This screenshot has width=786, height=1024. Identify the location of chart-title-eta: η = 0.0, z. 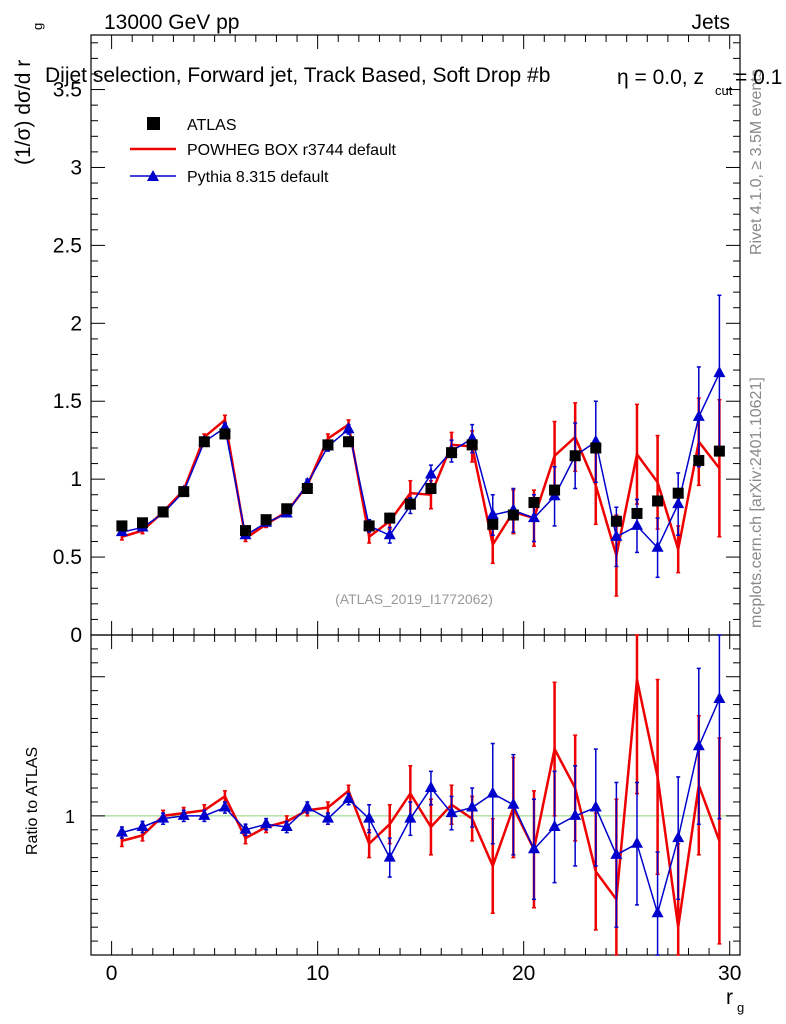
(660, 77).